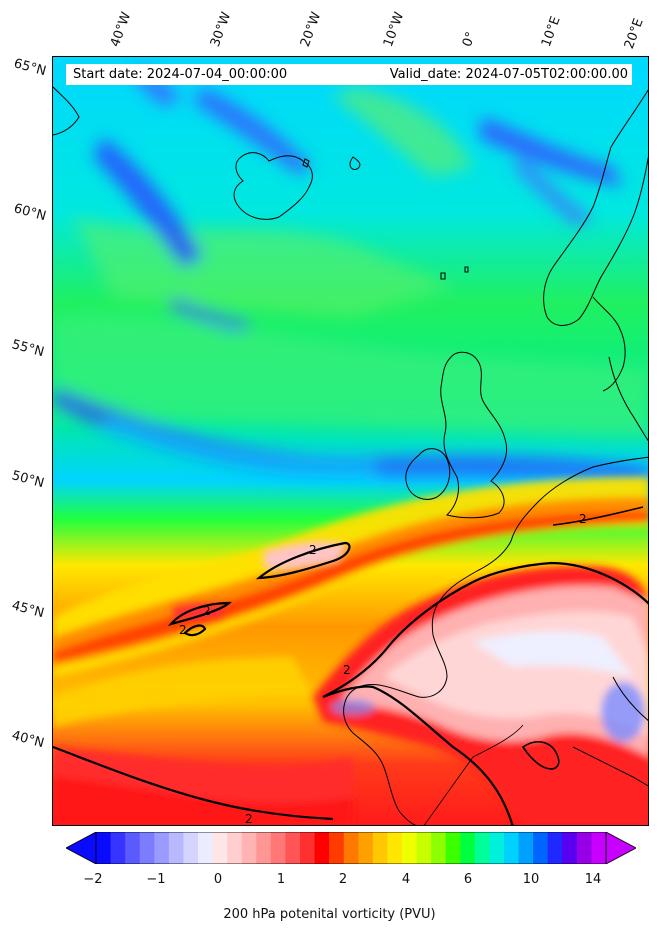  I want to click on coast-iberia, so click(381, 754).